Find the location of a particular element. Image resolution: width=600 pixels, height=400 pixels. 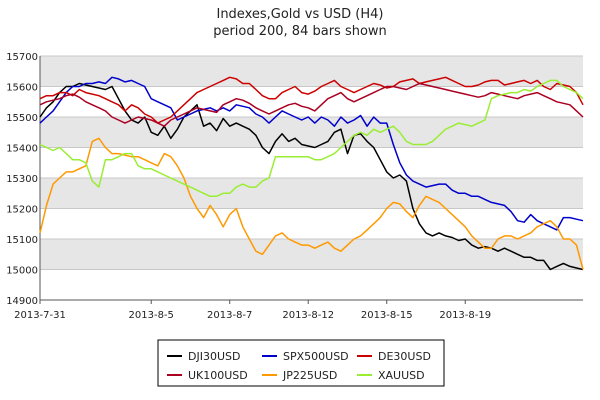

series-line-uk100usd is located at coordinates (311, 104).